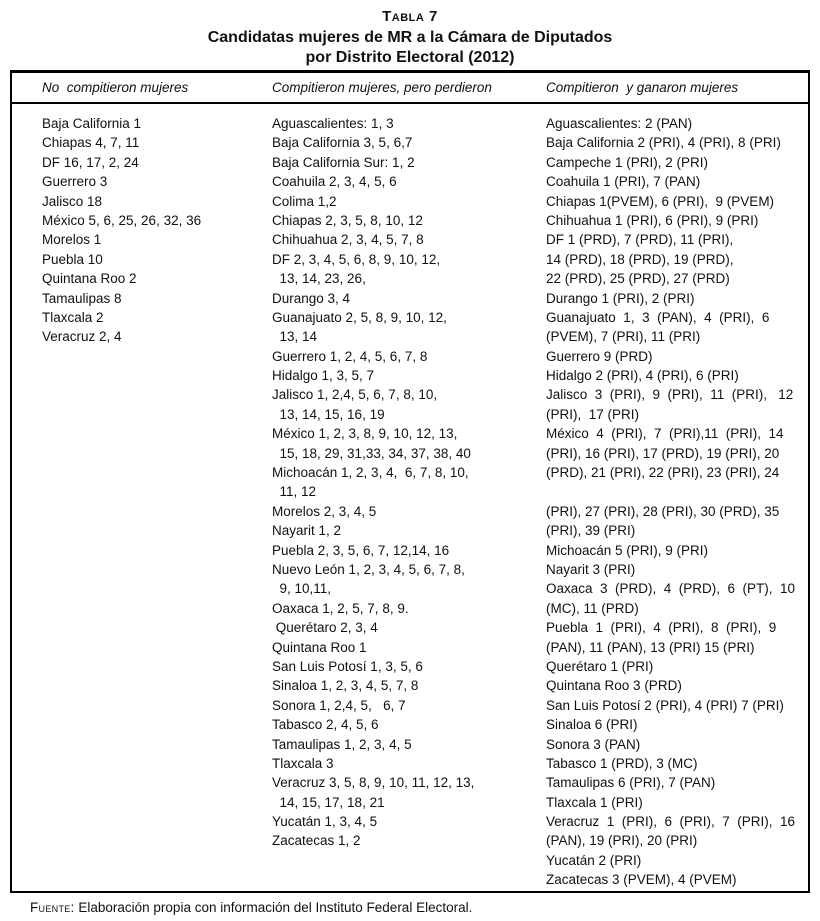 Image resolution: width=820 pixels, height=921 pixels. What do you see at coordinates (347, 220) in the screenshot?
I see `table-cell-line: Chiapas 2, 3, 5, 8, 10, 12` at bounding box center [347, 220].